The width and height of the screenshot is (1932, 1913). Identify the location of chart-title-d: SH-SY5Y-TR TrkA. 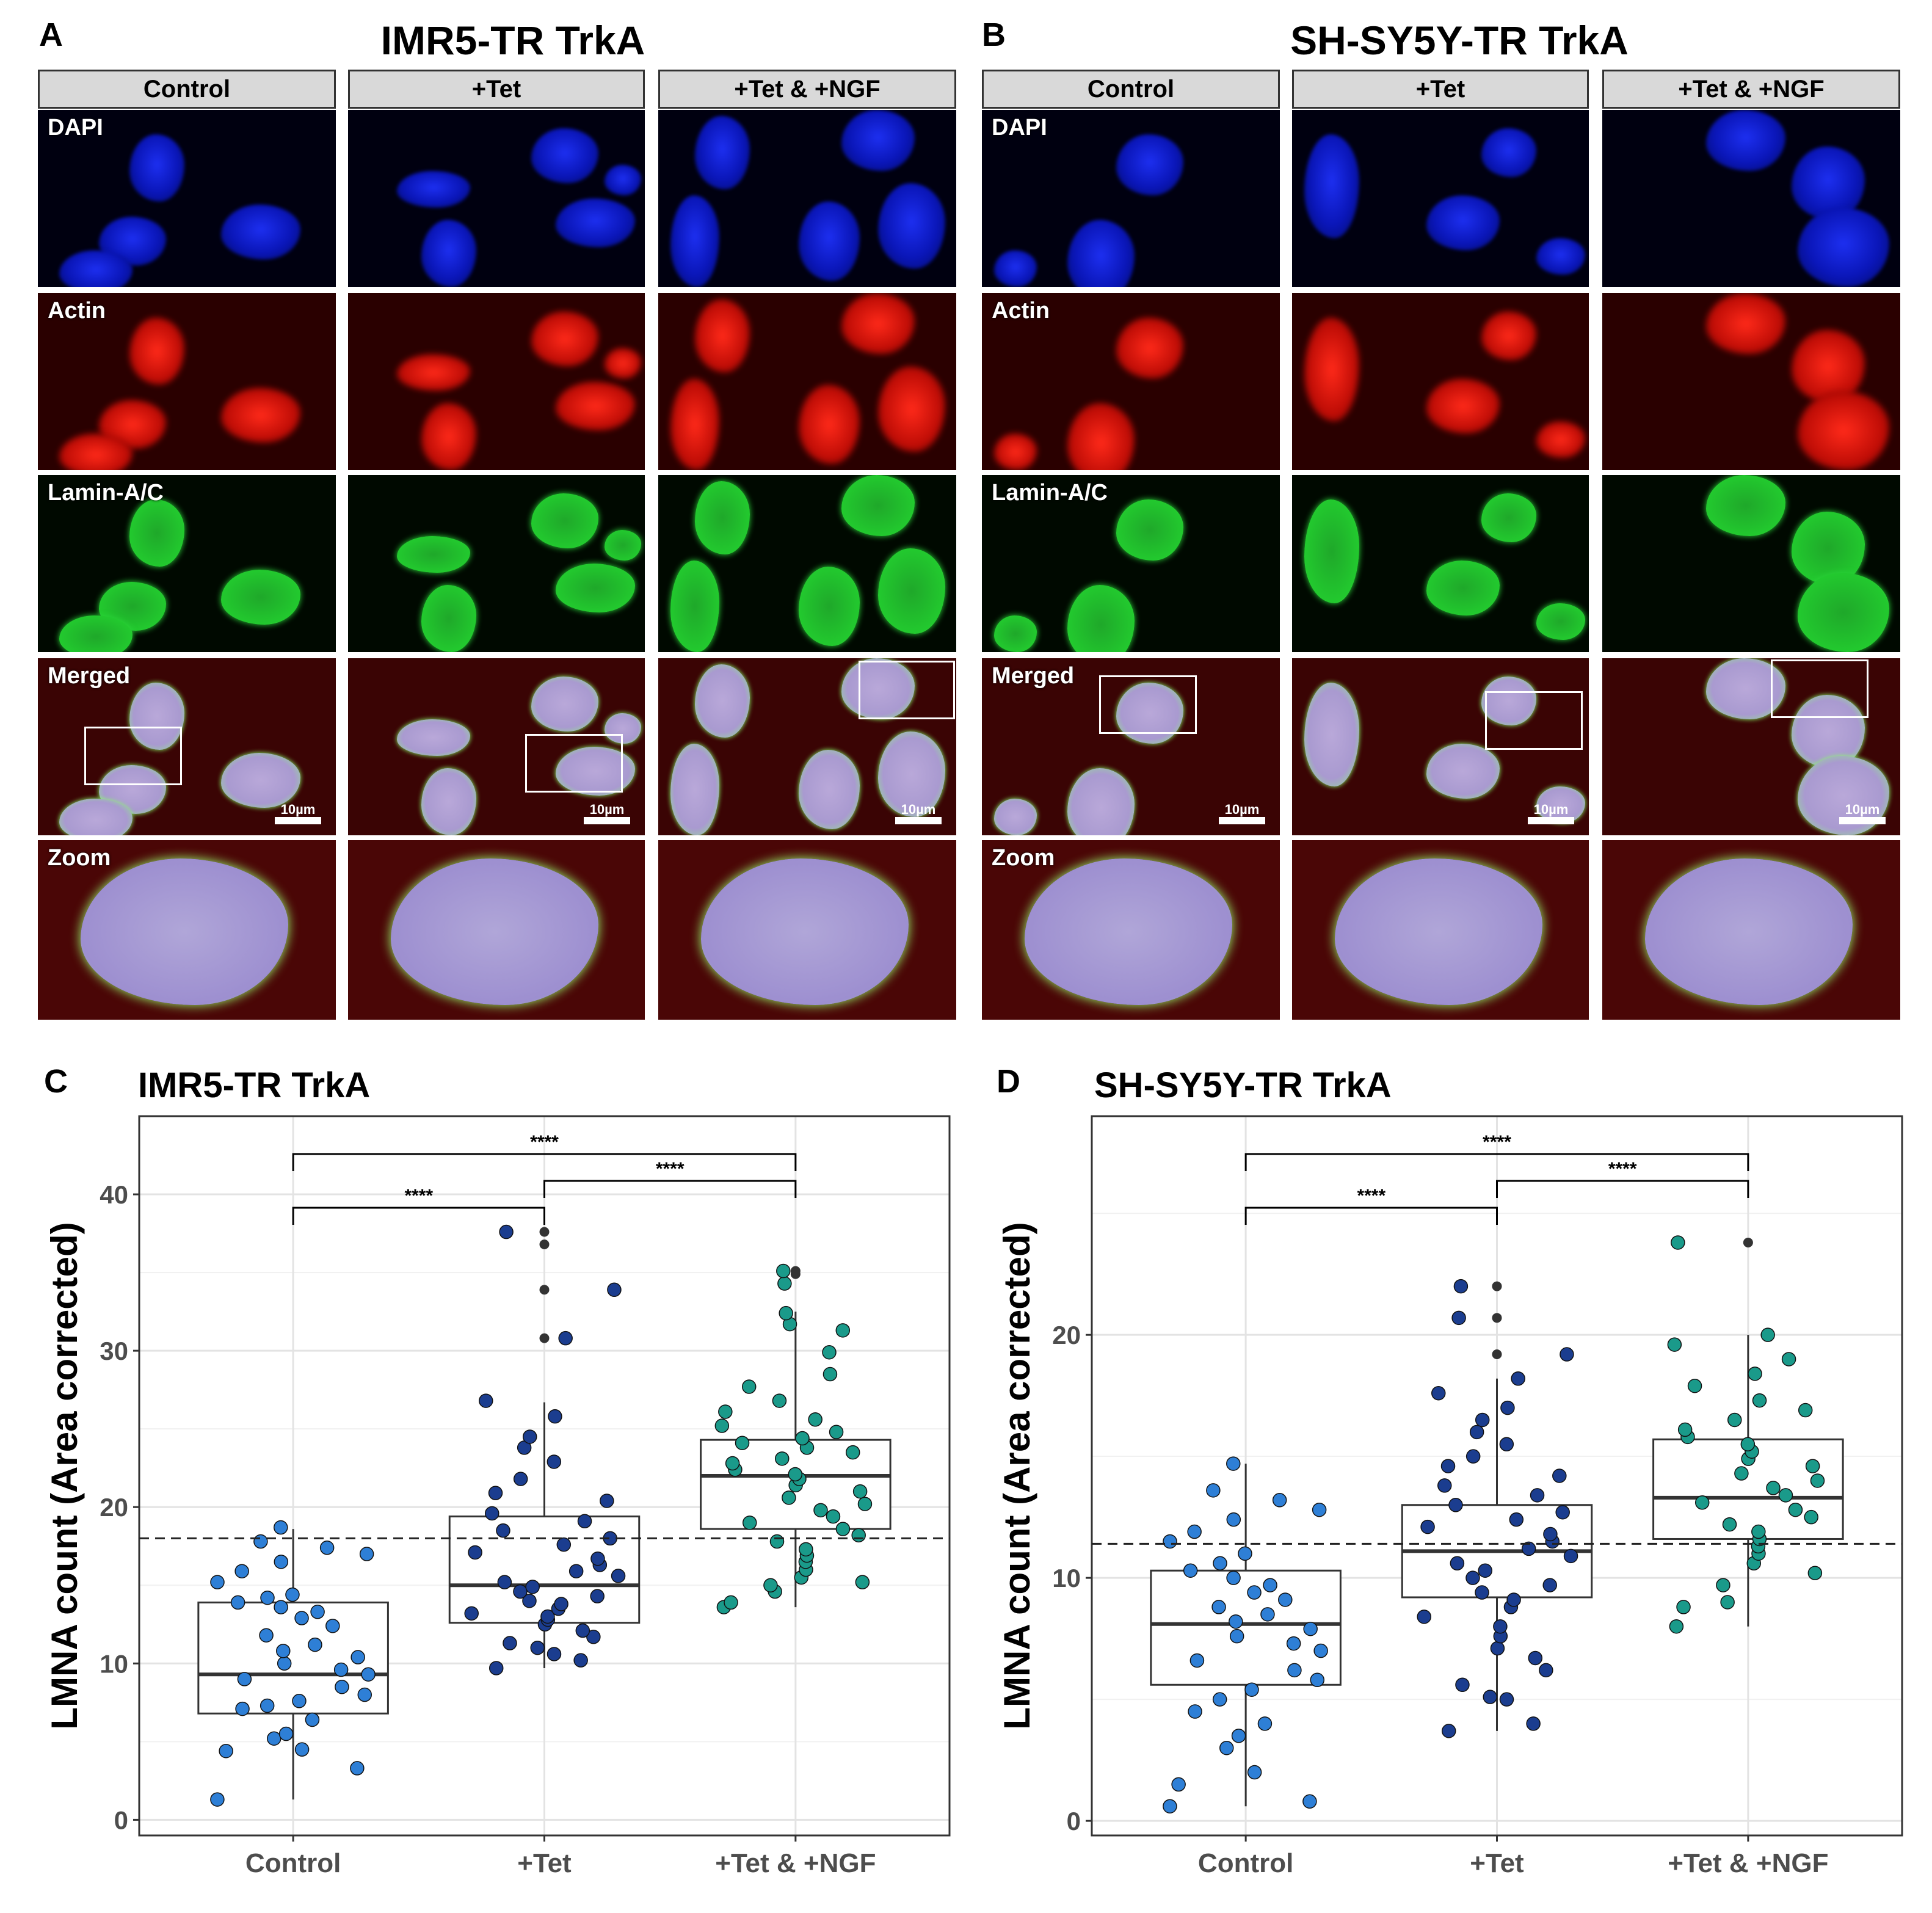
(1243, 1085).